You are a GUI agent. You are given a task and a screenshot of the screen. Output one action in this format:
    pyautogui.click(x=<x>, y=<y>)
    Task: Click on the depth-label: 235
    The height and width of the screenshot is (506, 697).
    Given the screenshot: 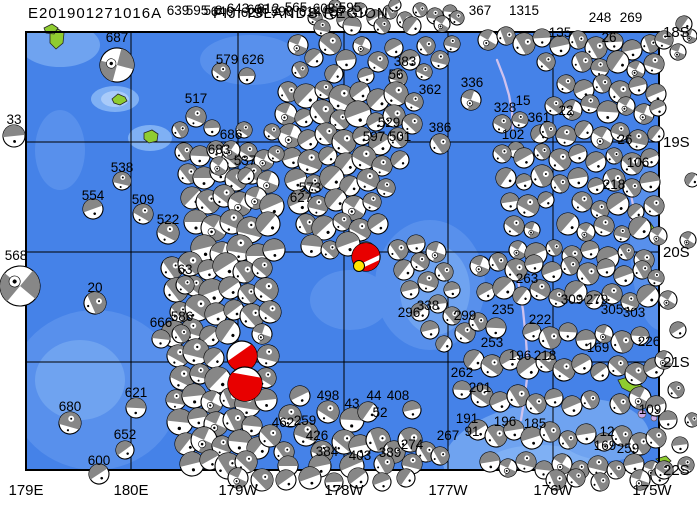 What is the action you would take?
    pyautogui.click(x=503, y=309)
    